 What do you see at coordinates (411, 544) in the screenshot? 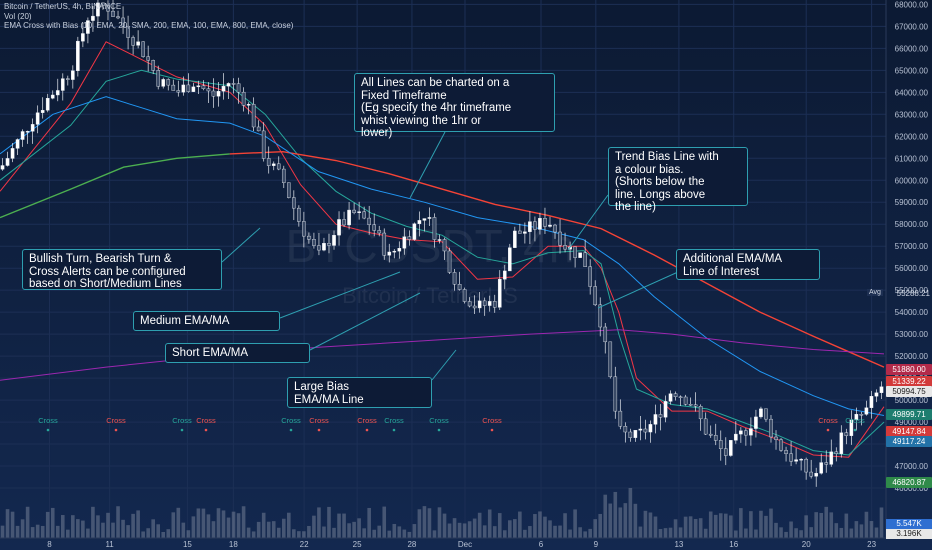
I see `x-tick-label: 28` at bounding box center [411, 544].